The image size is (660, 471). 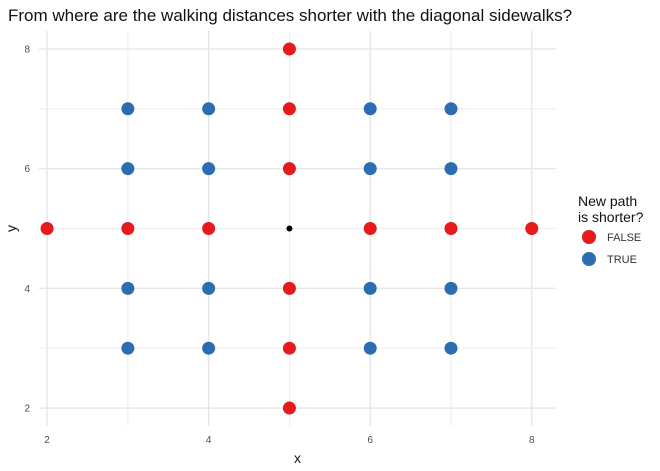 I want to click on legend-label-false: FALSE, so click(x=624, y=238).